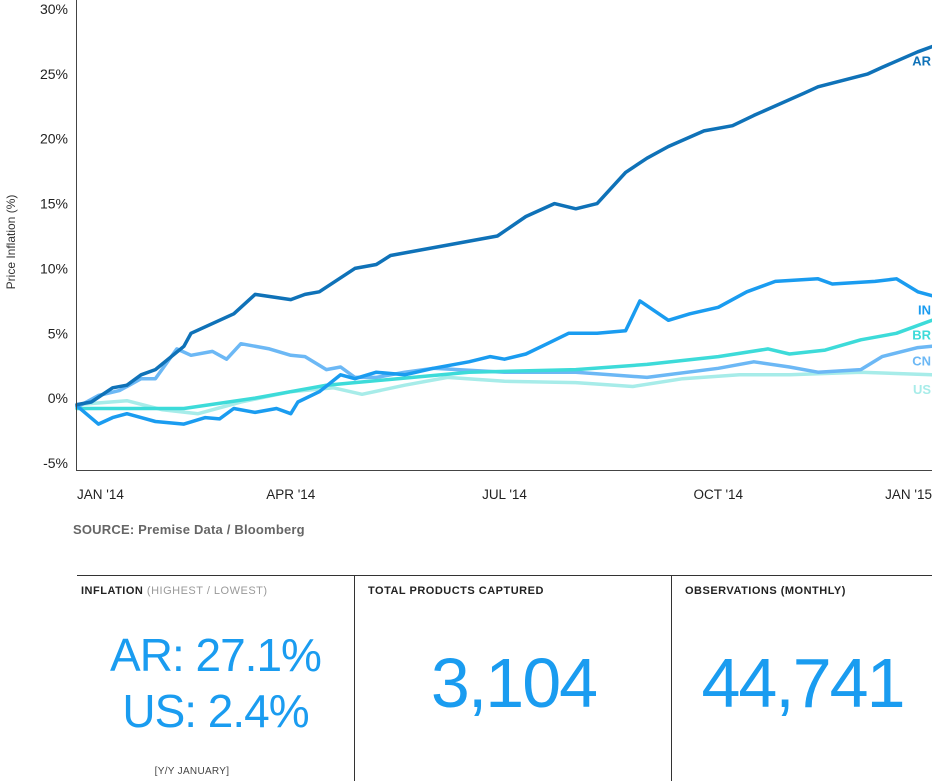 The image size is (932, 781). I want to click on inflation-highest: AR: 27.1%, so click(216, 655).